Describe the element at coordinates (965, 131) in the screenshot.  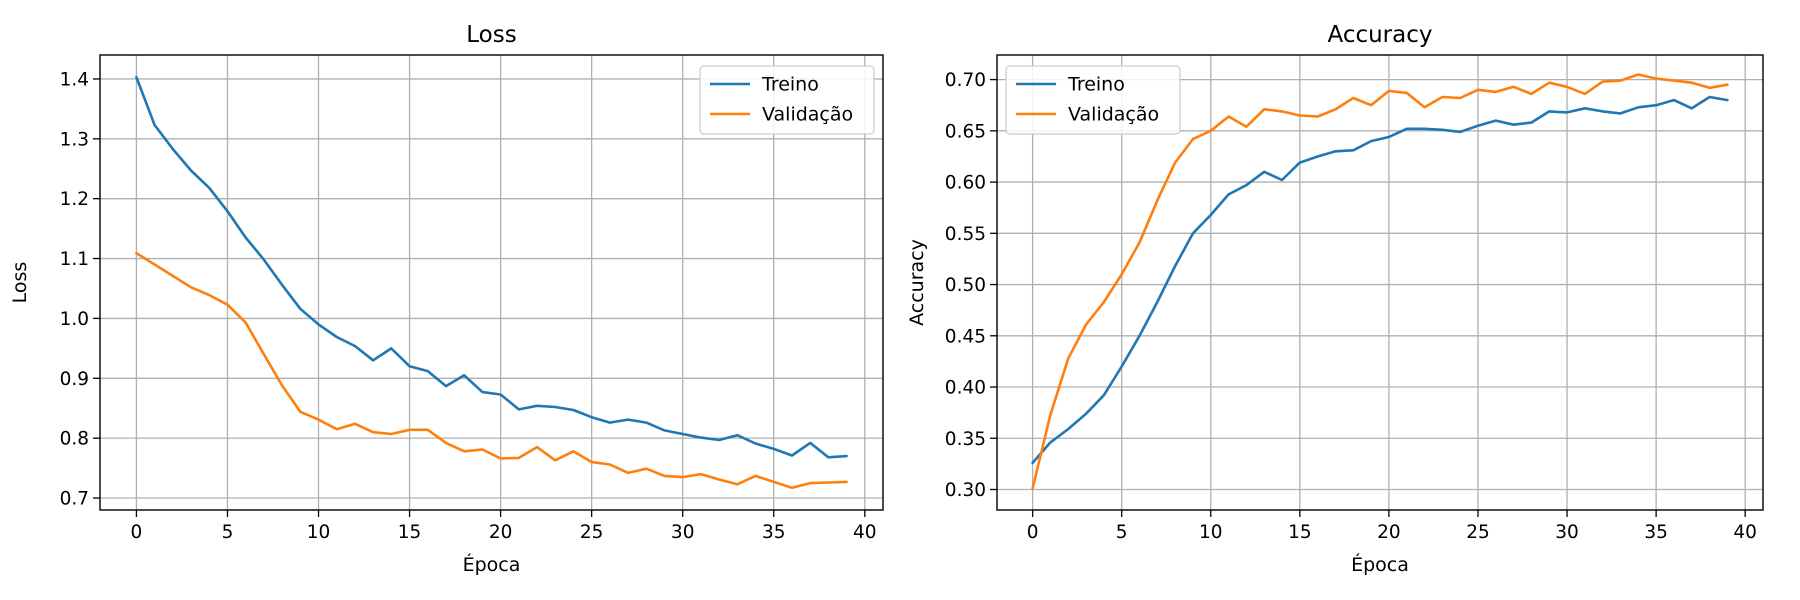
I see `y-tick-label: 0.65` at that location.